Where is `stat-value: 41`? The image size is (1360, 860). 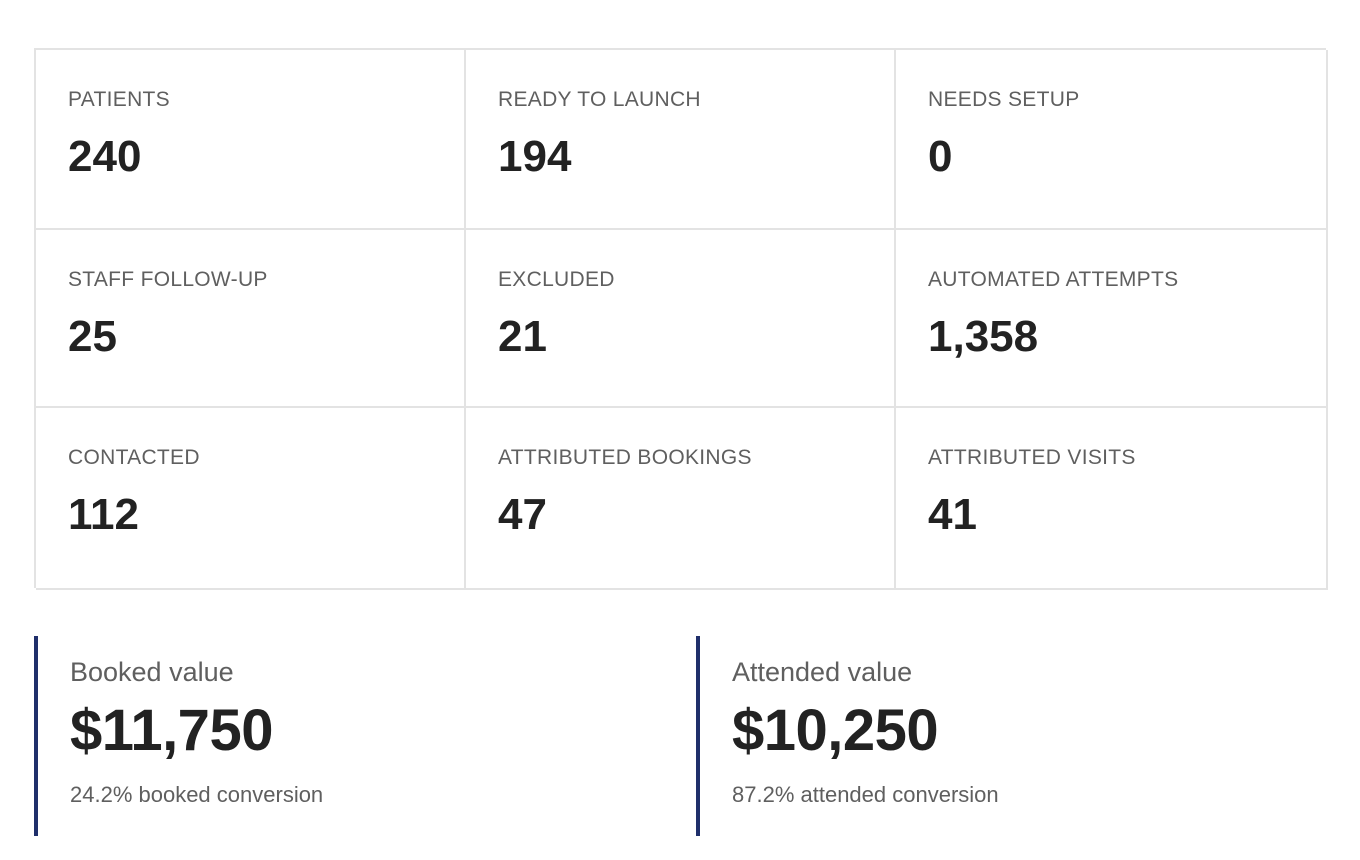
stat-value: 41 is located at coordinates (952, 514).